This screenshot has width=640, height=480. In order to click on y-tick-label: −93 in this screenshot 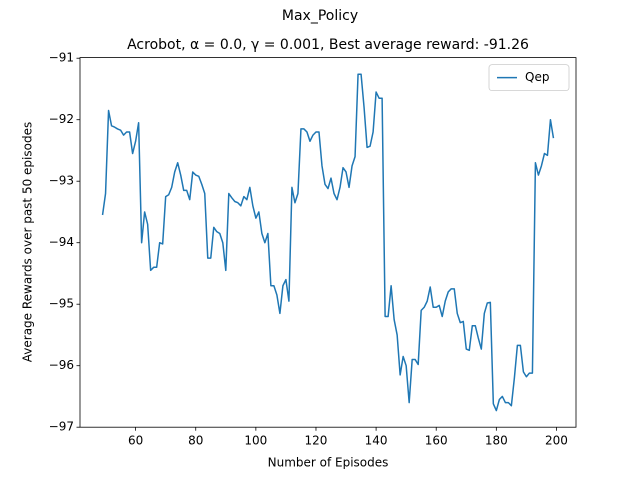, I will do `click(61, 181)`.